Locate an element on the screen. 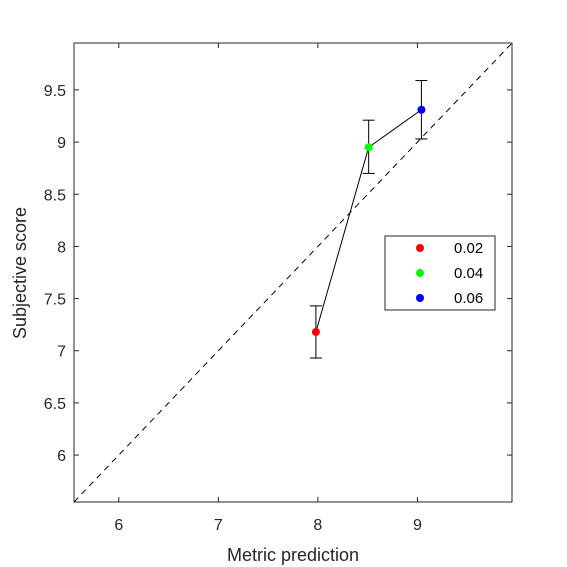 The height and width of the screenshot is (567, 567). y-tick-label: 9 is located at coordinates (61, 143).